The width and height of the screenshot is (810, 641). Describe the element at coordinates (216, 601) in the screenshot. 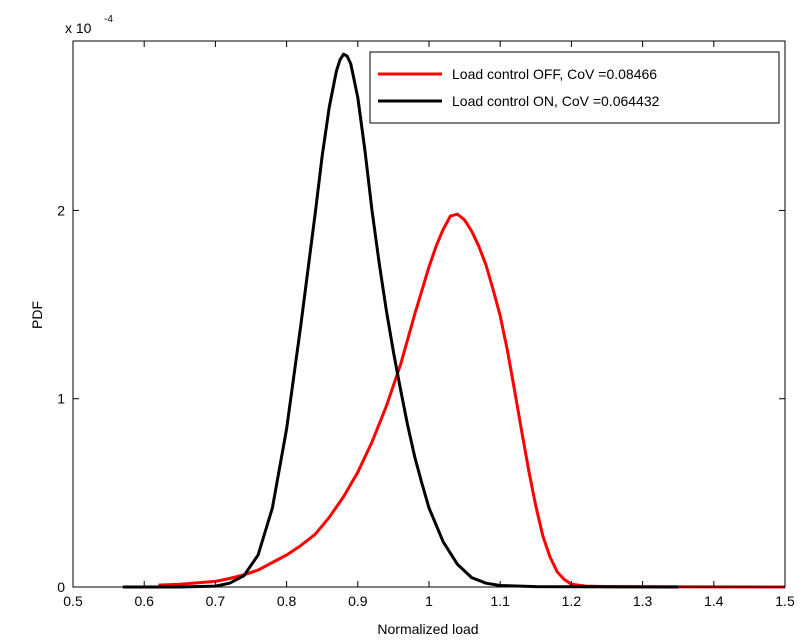

I see `x-tick-label: 0.7` at that location.